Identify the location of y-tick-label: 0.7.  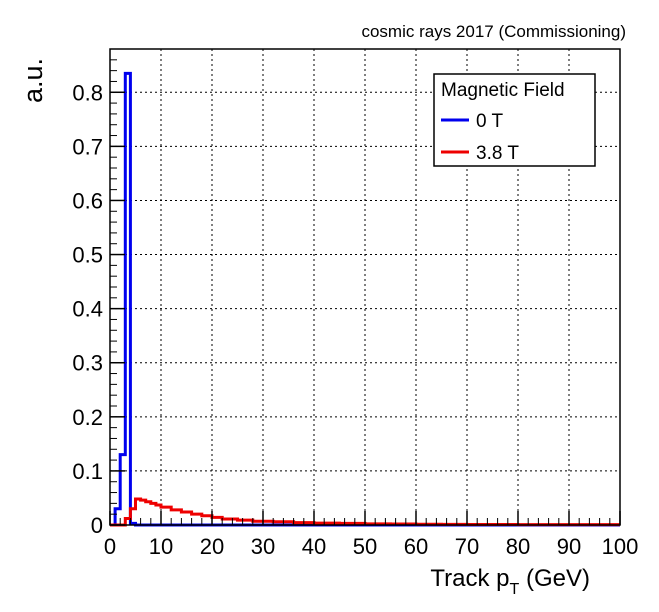
(87, 146).